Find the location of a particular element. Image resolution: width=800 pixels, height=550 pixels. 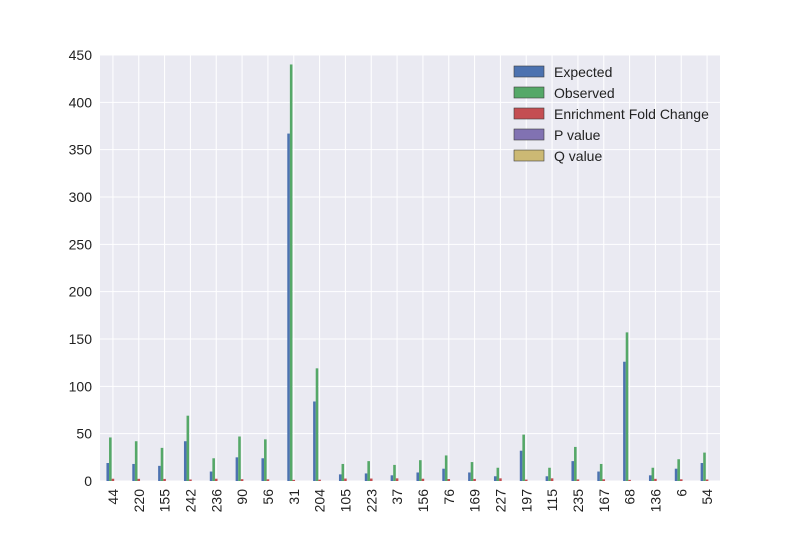

x-tick-label: 204 is located at coordinates (320, 501).